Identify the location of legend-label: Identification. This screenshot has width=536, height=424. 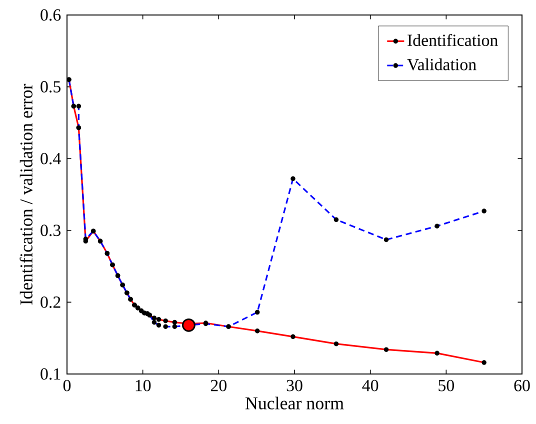
(453, 40).